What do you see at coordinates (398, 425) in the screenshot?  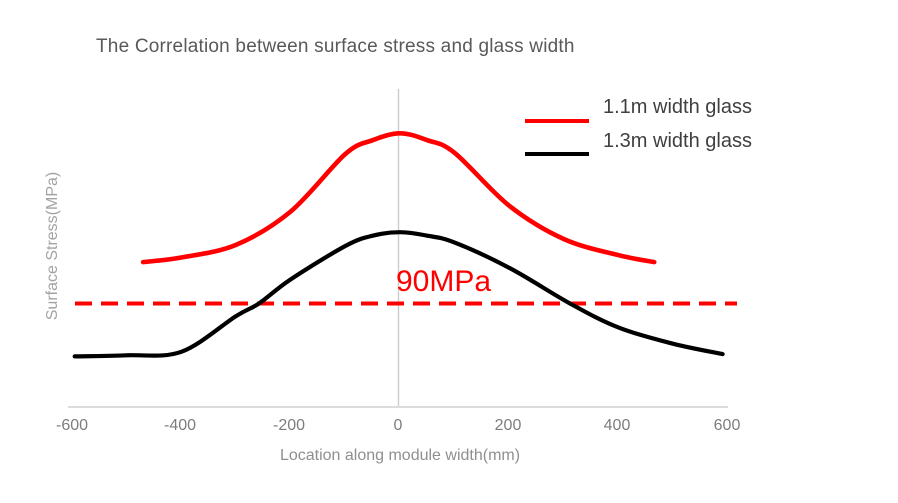 I see `x-tick-0: 0` at bounding box center [398, 425].